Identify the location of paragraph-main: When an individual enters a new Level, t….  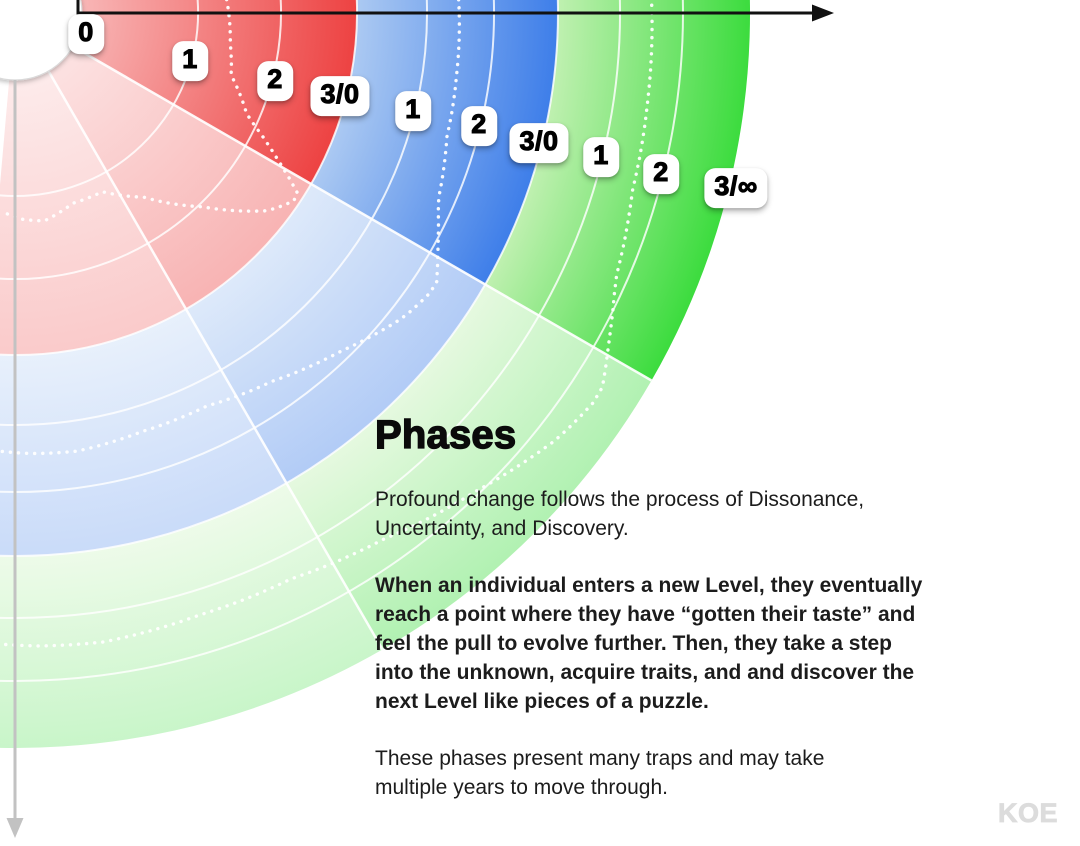
(649, 643).